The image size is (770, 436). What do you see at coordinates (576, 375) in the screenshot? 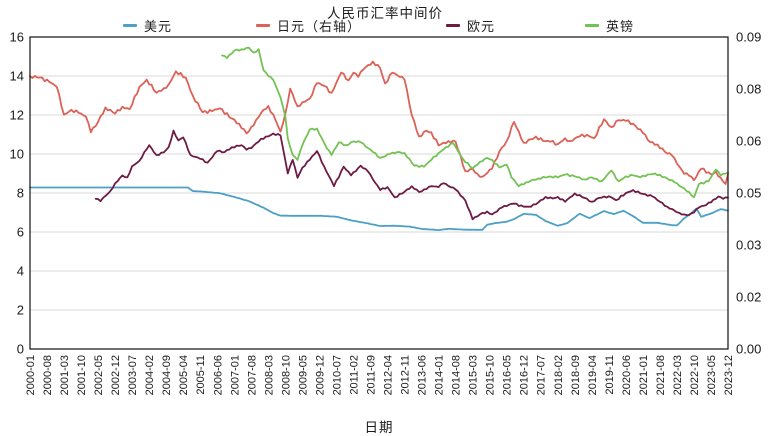
I see `svg-text: 2018-09` at bounding box center [576, 375].